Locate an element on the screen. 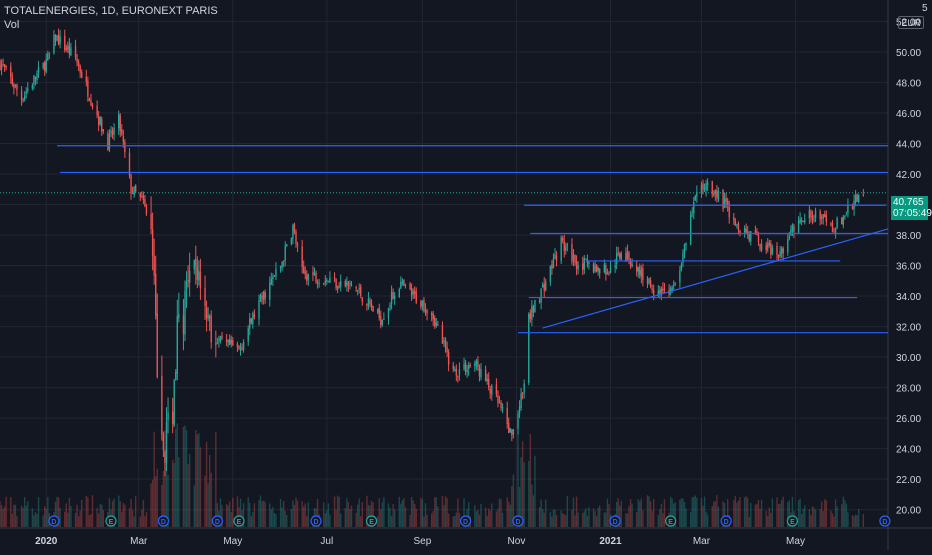  currency-button: EUR is located at coordinates (911, 22).